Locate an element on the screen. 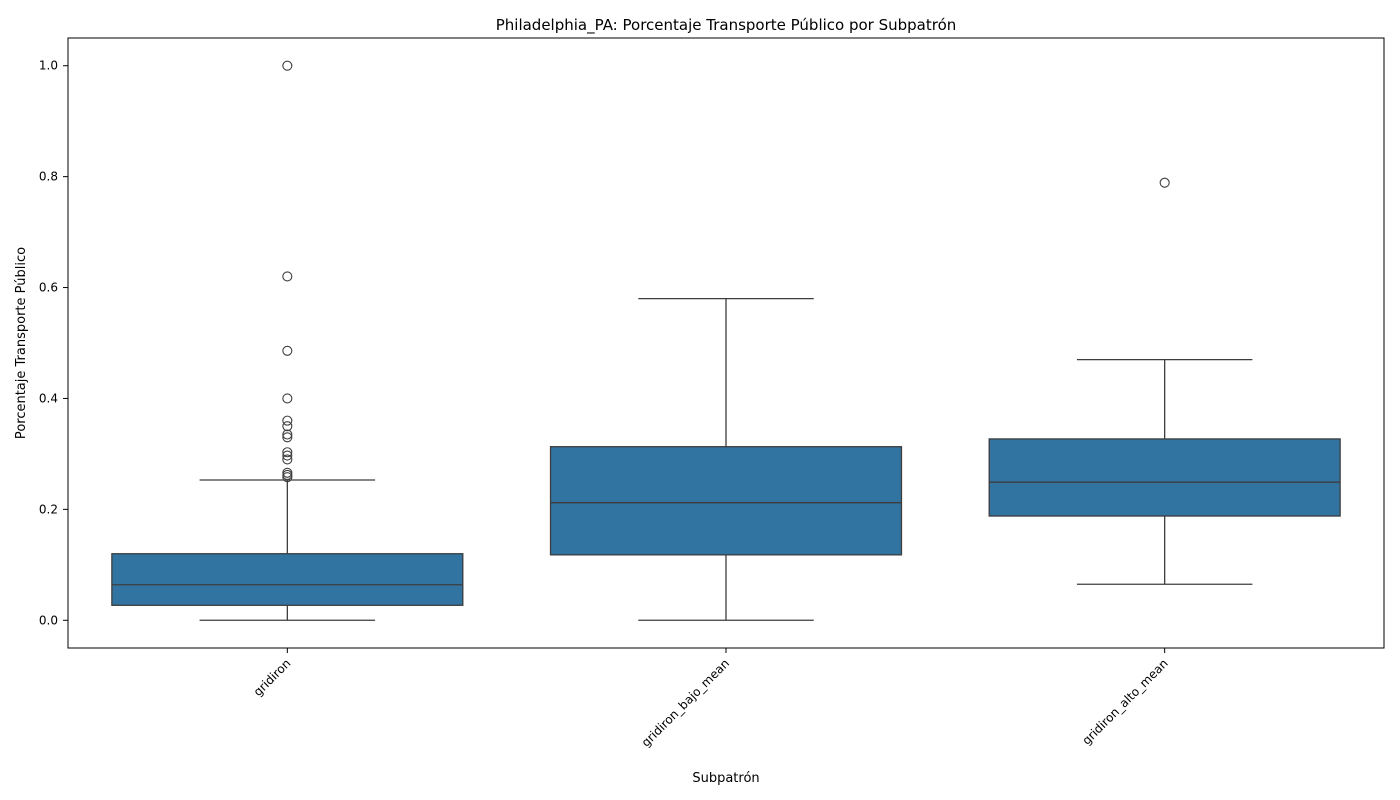 Image resolution: width=1400 pixels, height=800 pixels. y-tick-label: 0.8 is located at coordinates (48, 177).